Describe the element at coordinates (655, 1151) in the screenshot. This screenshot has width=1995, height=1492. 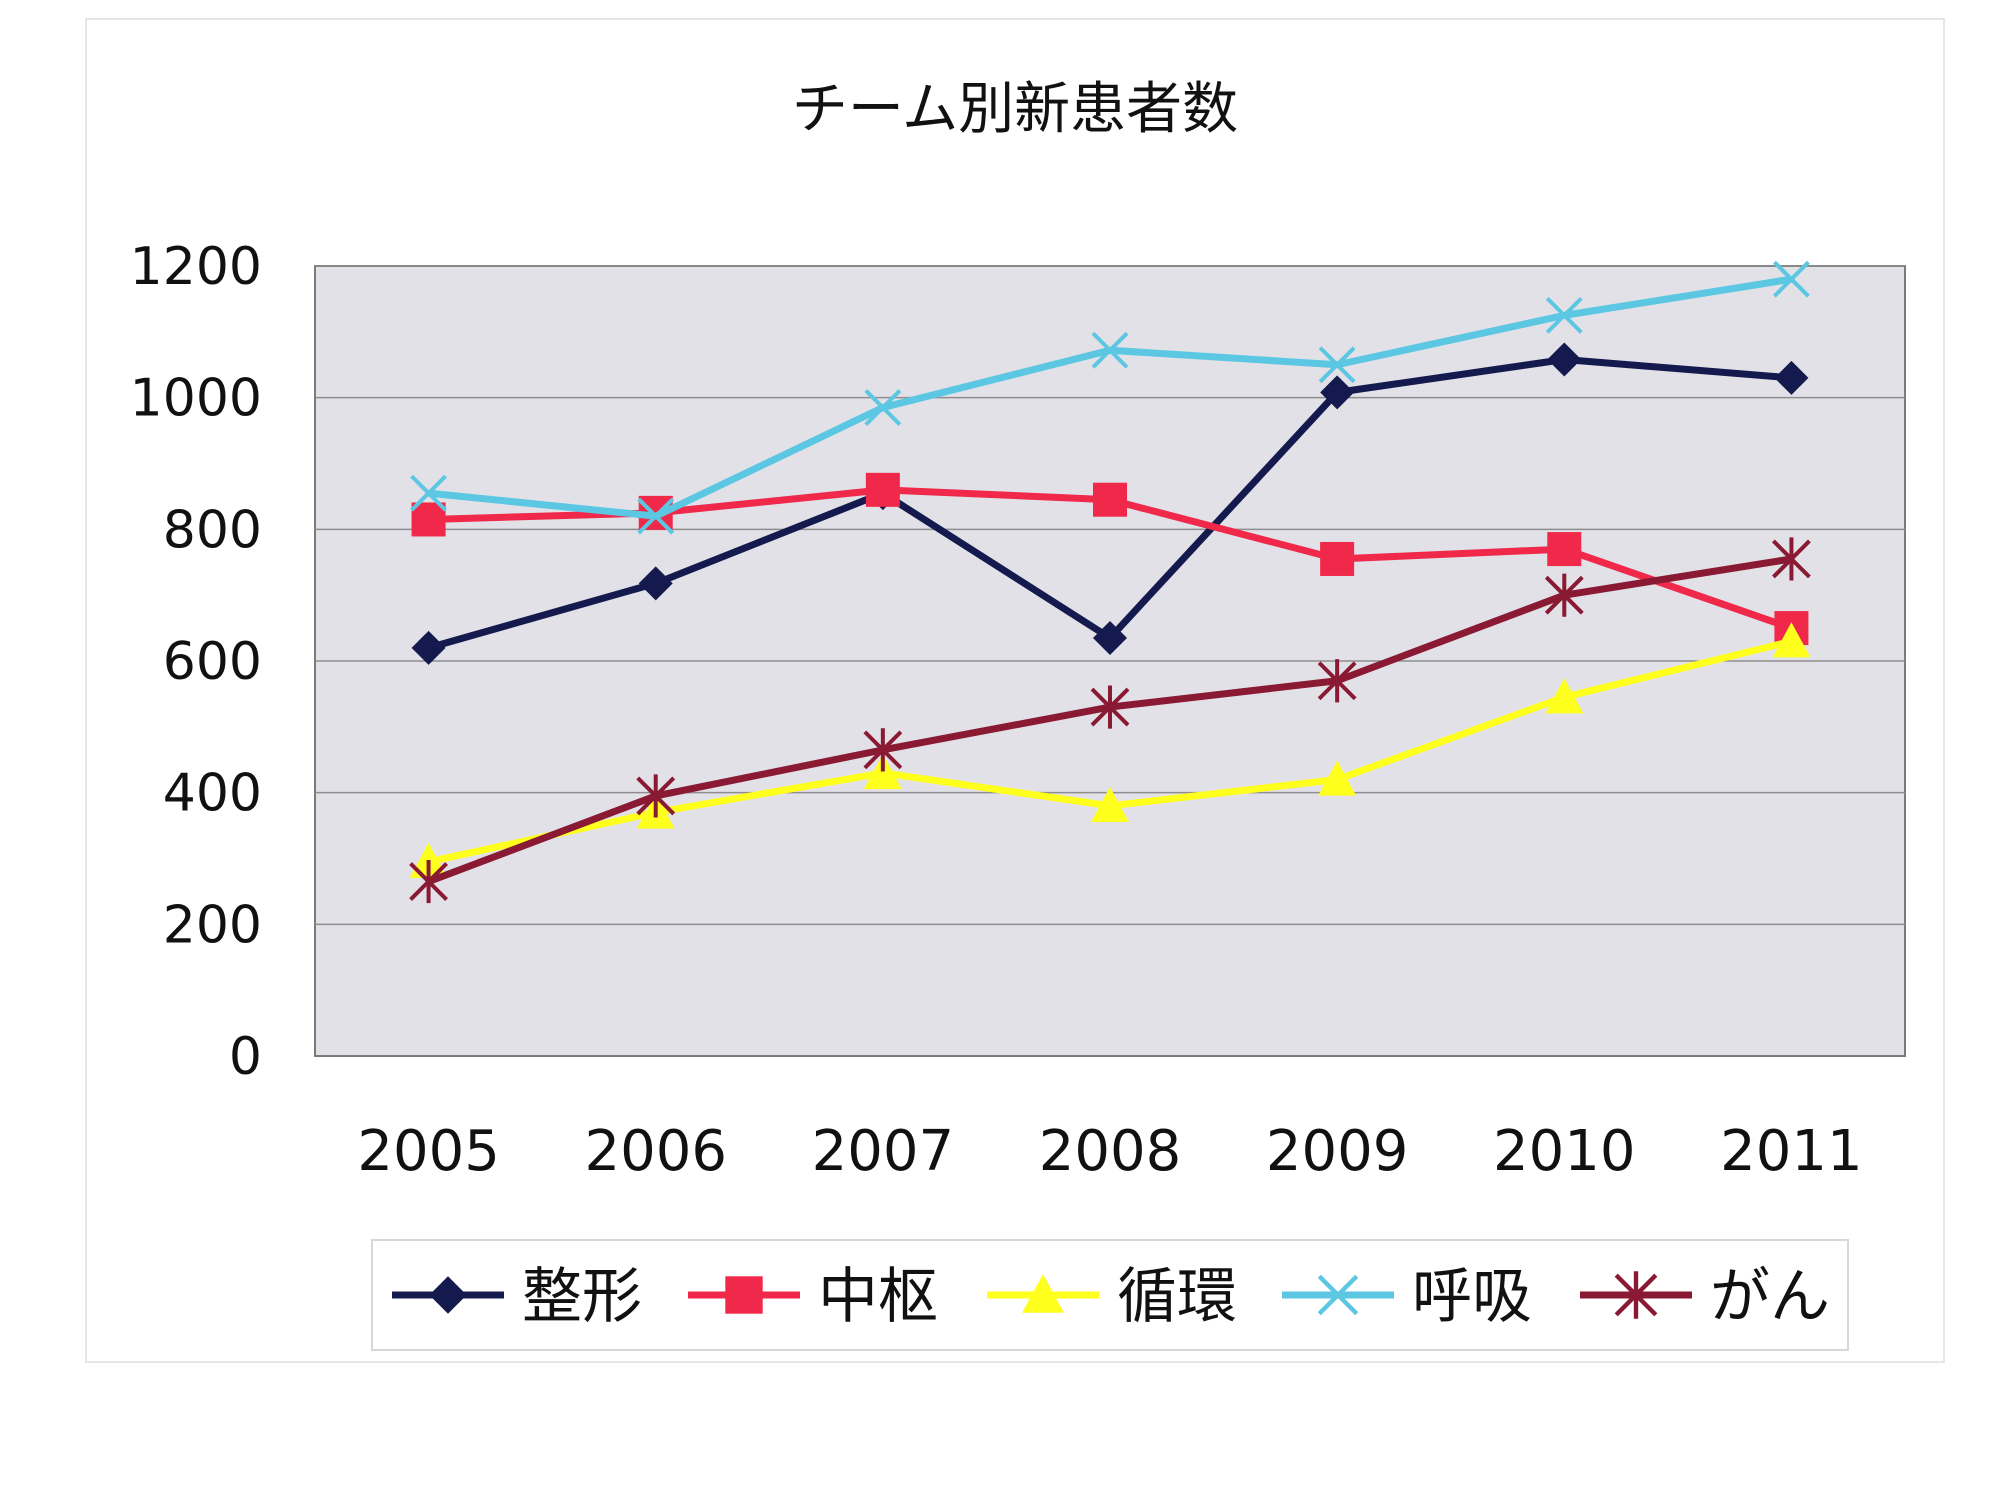
I see `x-tick-label: 2006` at that location.